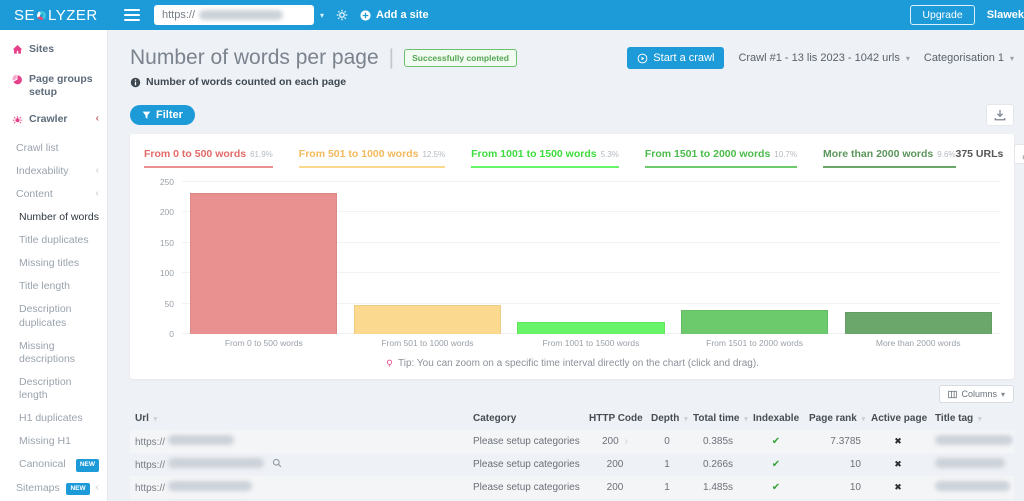 The width and height of the screenshot is (1024, 501). What do you see at coordinates (48, 119) in the screenshot?
I see `sidebar-item-label: Crawler` at bounding box center [48, 119].